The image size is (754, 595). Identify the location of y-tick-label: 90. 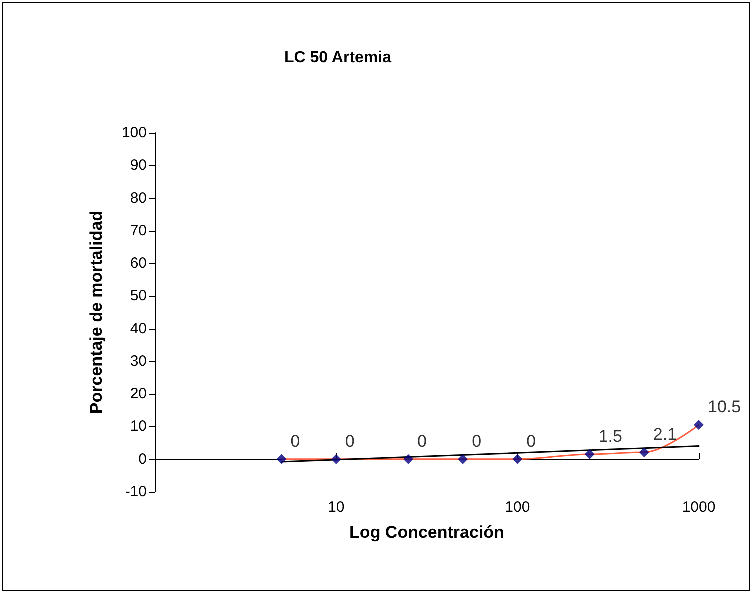
(138, 165).